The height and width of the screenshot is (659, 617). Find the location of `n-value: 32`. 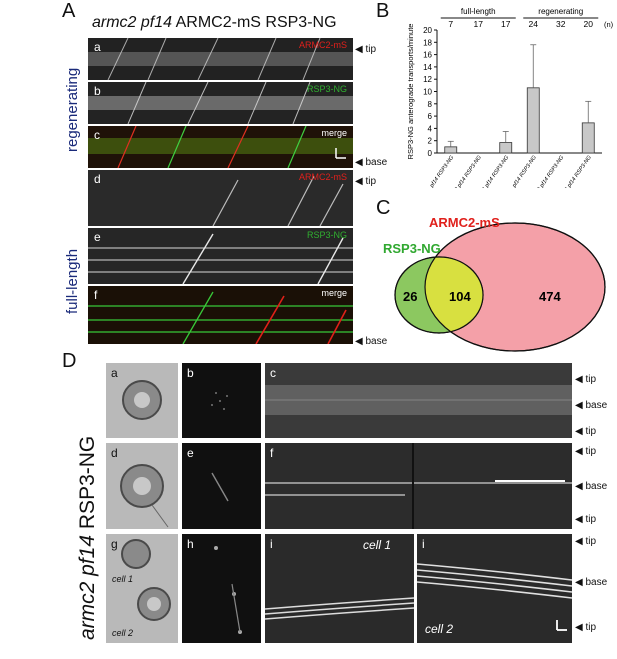

n-value: 32 is located at coordinates (561, 24).